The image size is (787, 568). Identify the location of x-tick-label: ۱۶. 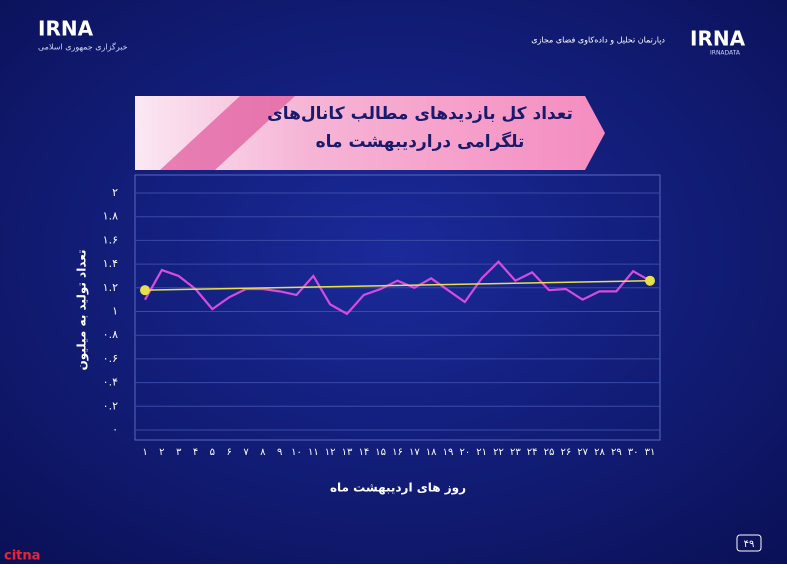
(397, 452).